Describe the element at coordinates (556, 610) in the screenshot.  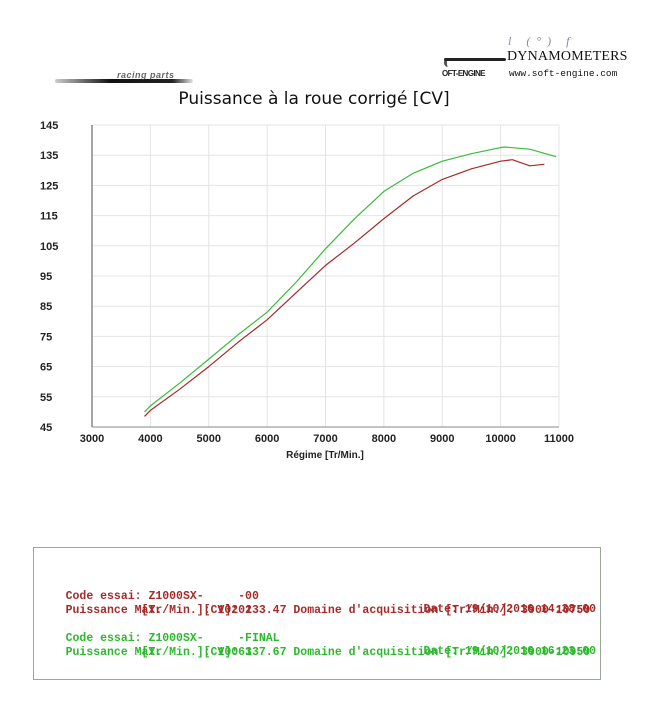
I see `run1-range-value: 3900-10750` at that location.